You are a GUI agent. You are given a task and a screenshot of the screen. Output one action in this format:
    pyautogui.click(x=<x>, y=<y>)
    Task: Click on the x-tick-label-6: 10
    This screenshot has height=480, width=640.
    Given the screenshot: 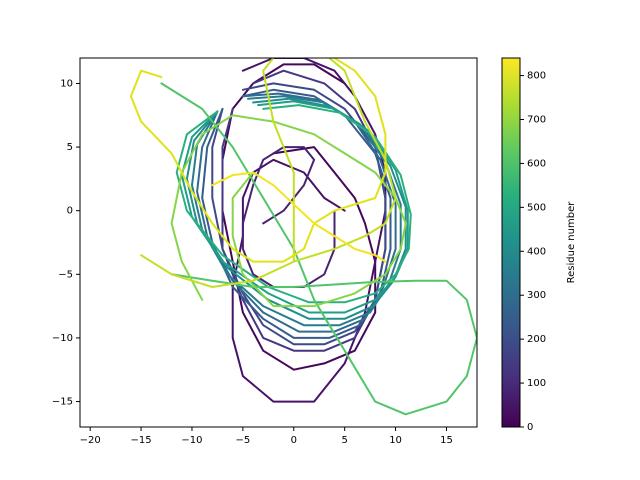 What is the action you would take?
    pyautogui.click(x=395, y=440)
    